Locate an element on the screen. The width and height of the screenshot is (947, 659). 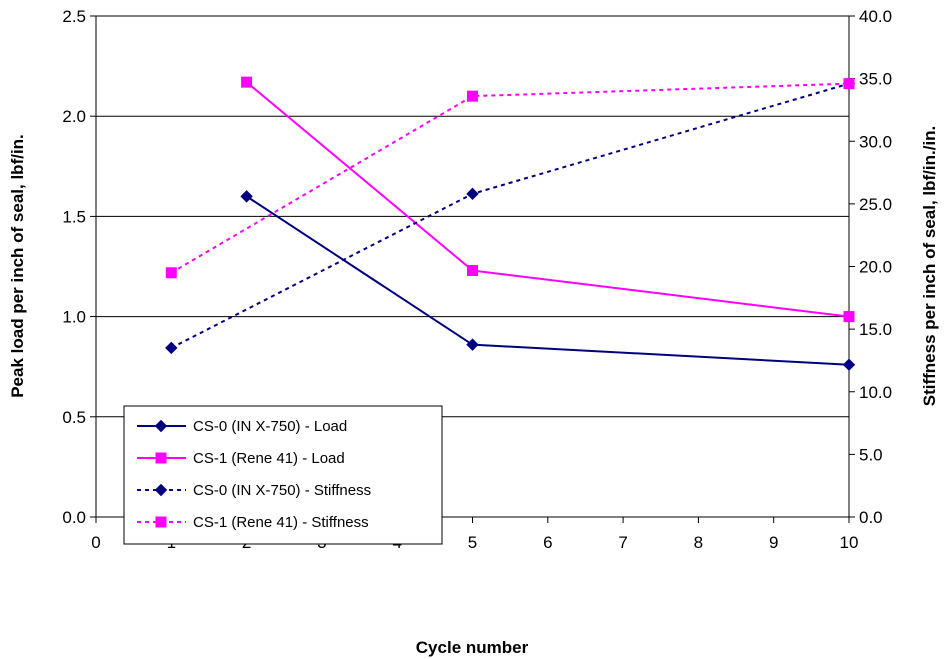
y-tick-label: 1.0 is located at coordinates (74, 317).